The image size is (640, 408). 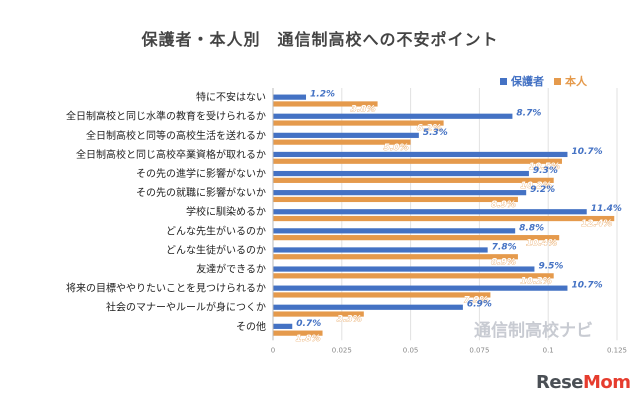 What do you see at coordinates (201, 173) in the screenshot?
I see `category-label: その先の進学に影響がないか` at bounding box center [201, 173].